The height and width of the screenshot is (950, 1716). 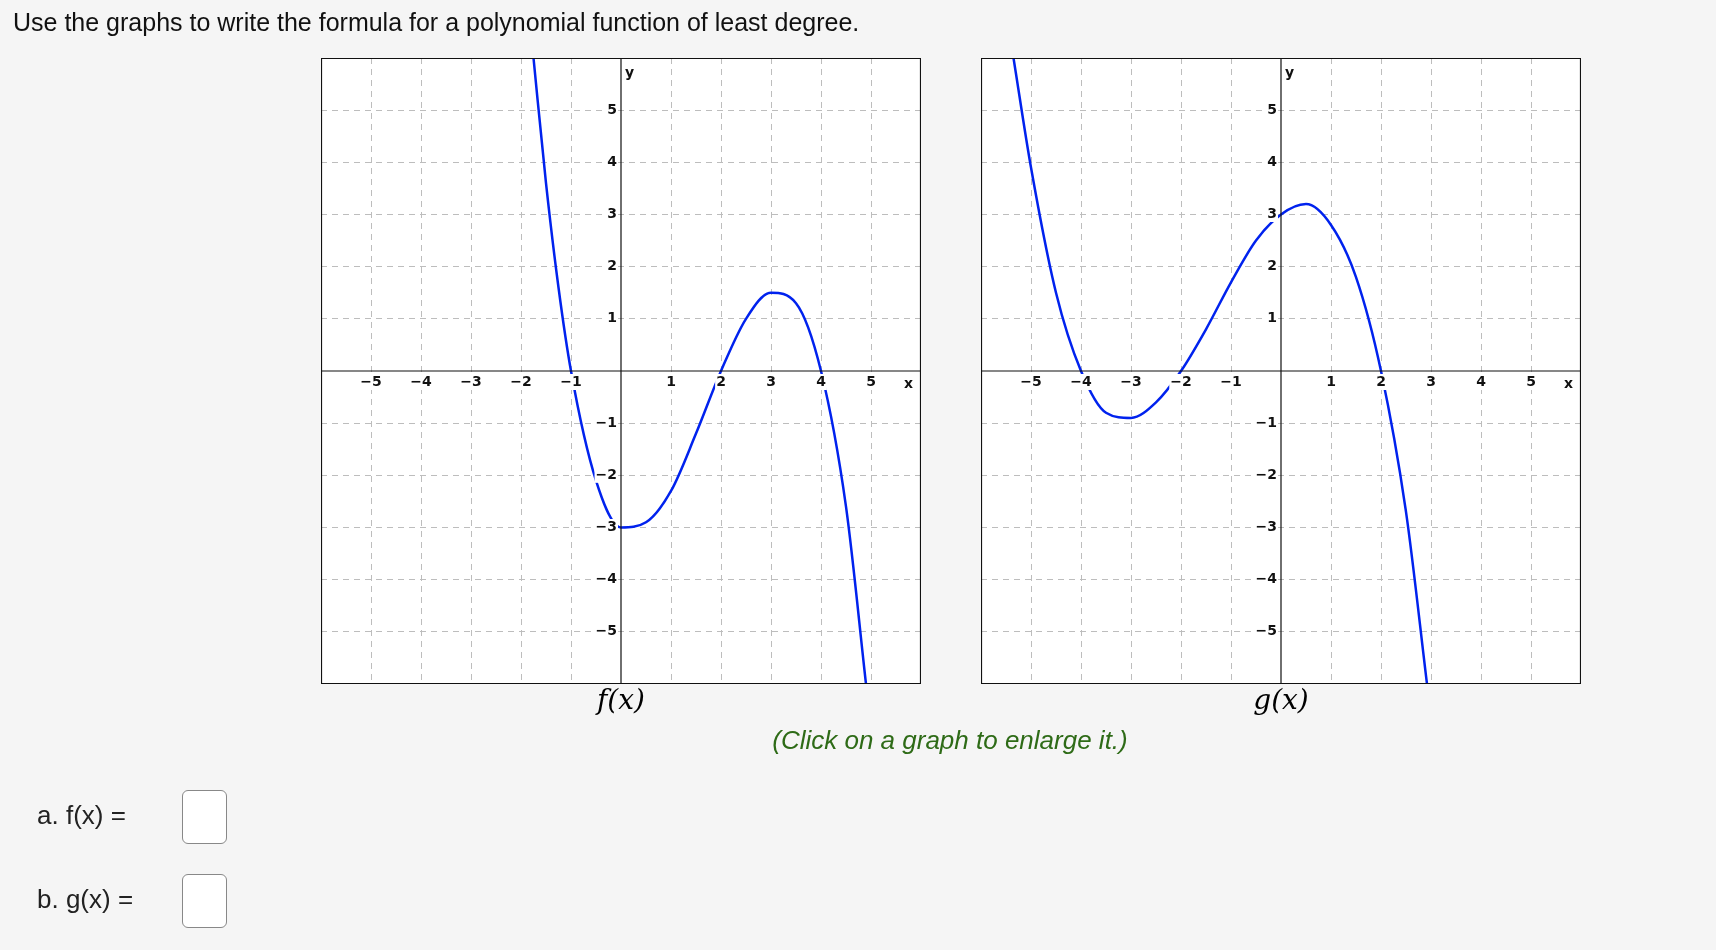 I want to click on text: b. g(x) =, so click(x=85, y=899).